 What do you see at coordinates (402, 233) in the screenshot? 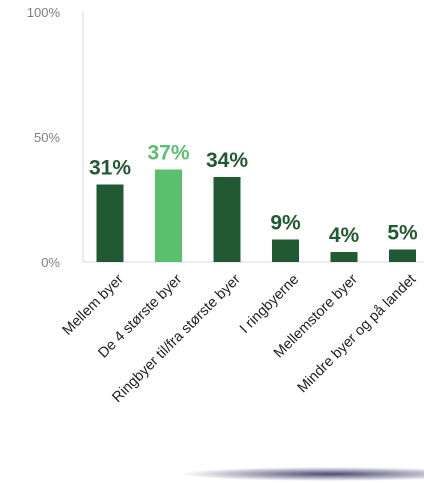
I see `data-label: 5%` at bounding box center [402, 233].